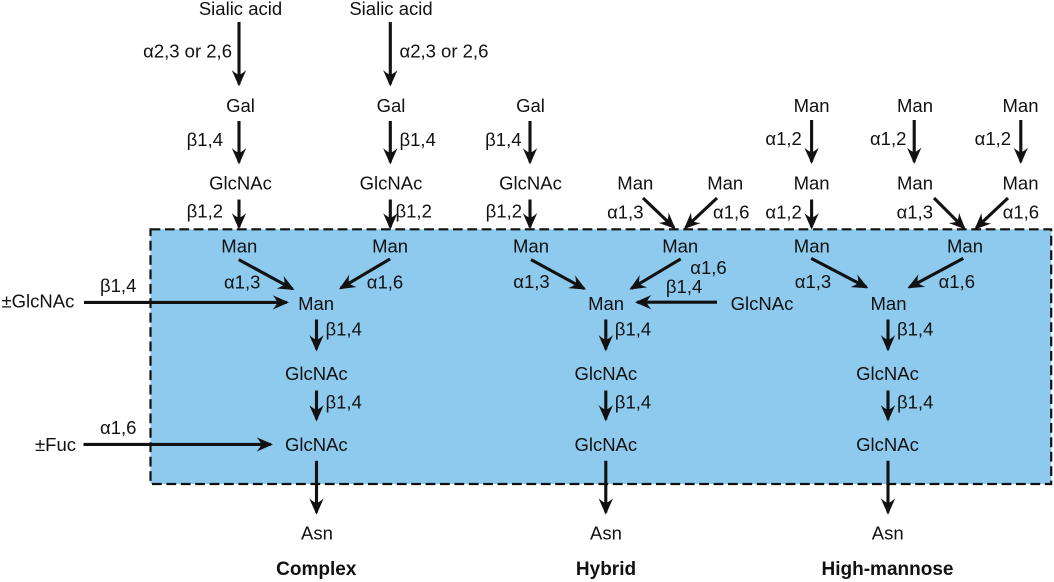 This screenshot has width=1054, height=582. What do you see at coordinates (888, 569) in the screenshot?
I see `svg-text: High-mannose` at bounding box center [888, 569].